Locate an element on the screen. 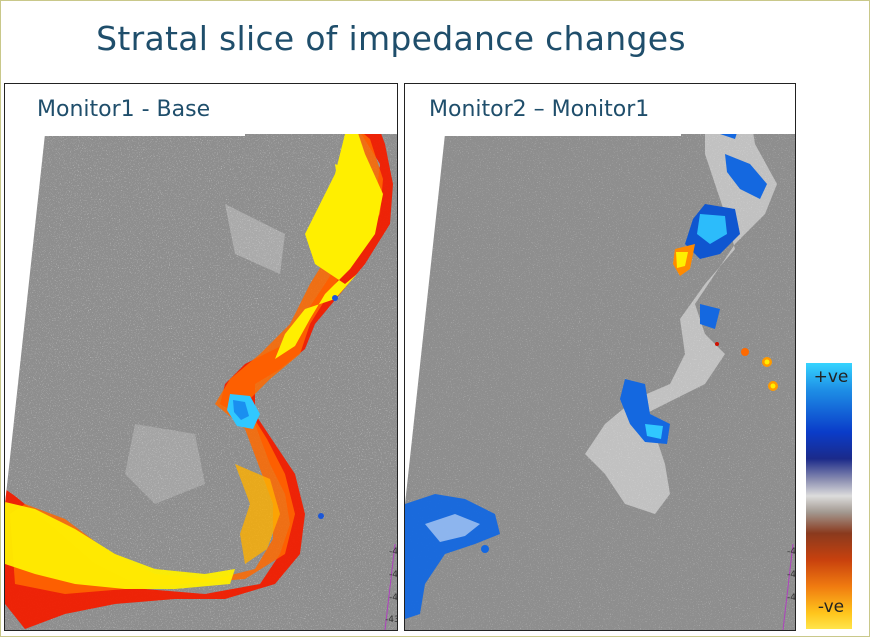 The height and width of the screenshot is (637, 870). svg-text: -43 is located at coordinates (391, 620).